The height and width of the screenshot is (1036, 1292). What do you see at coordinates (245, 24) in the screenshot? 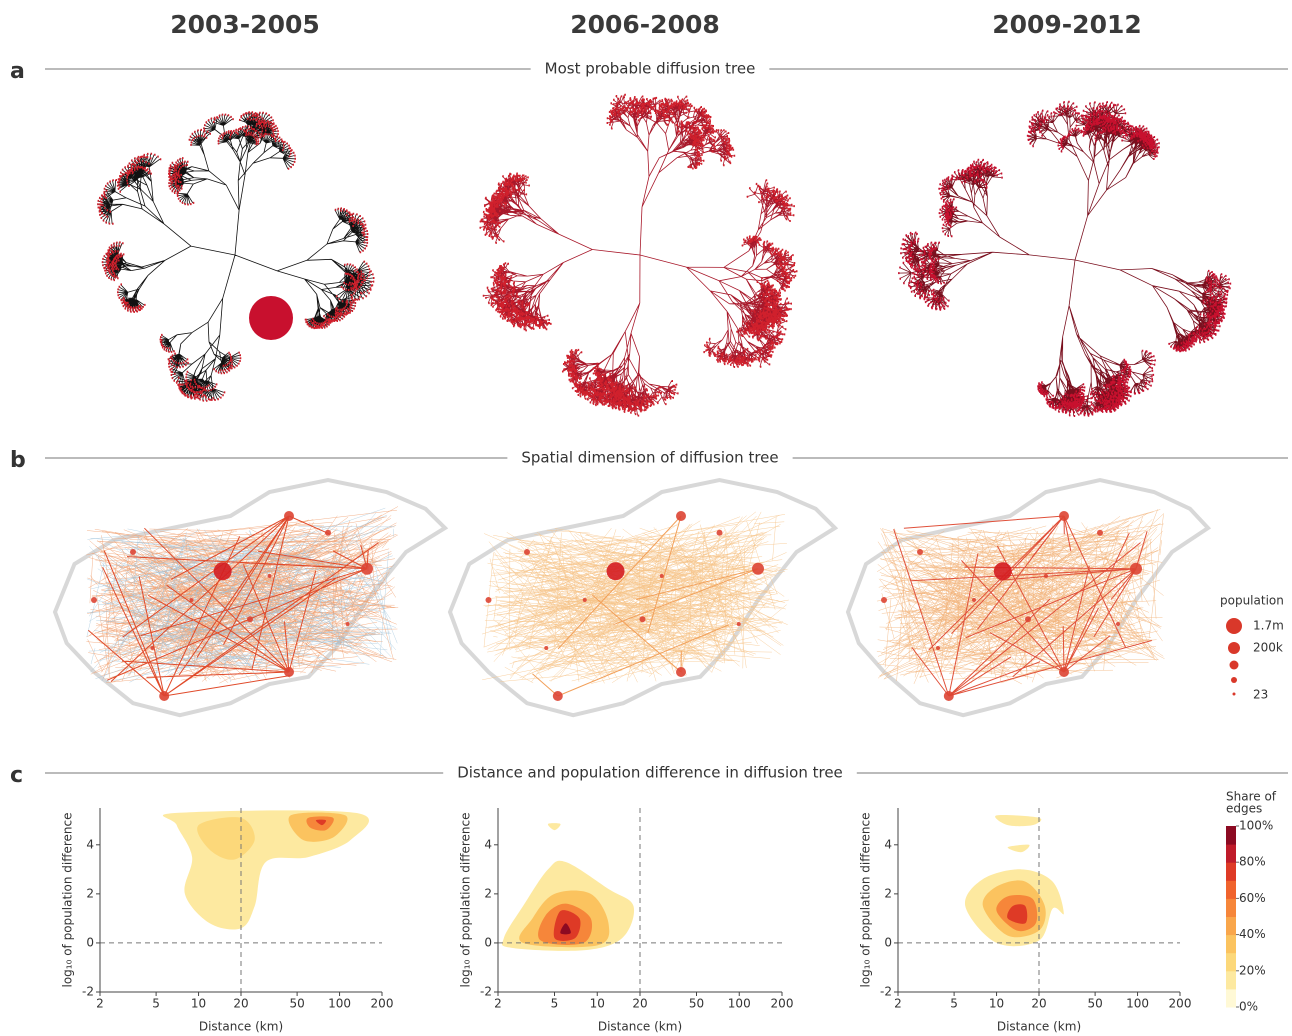
I see `column-header: 2003-2005` at bounding box center [245, 24].